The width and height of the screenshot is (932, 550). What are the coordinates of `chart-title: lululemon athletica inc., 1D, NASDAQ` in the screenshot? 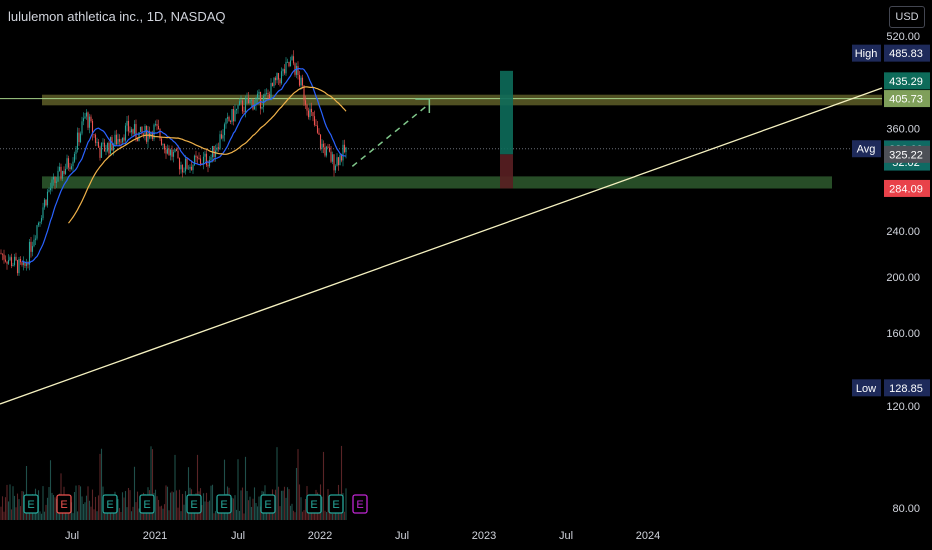 It's located at (117, 16).